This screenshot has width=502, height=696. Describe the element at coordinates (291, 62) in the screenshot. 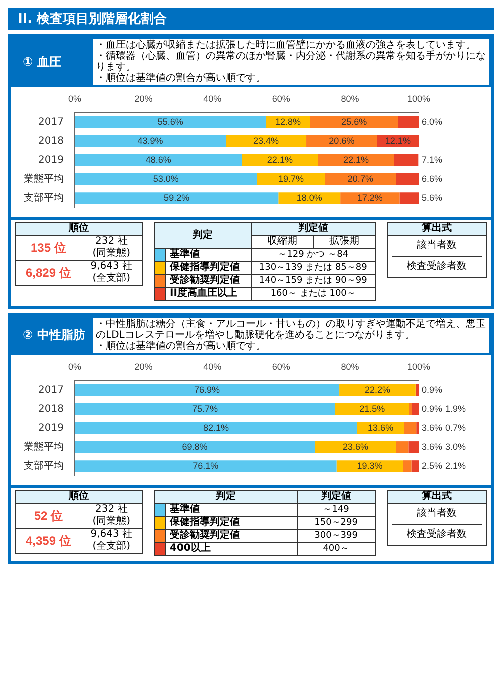

I see `text: ・循環器（心臓、血管）の異常のほか腎臓・内分泌・代謝系の異常を知る手がかりになります。` at that location.